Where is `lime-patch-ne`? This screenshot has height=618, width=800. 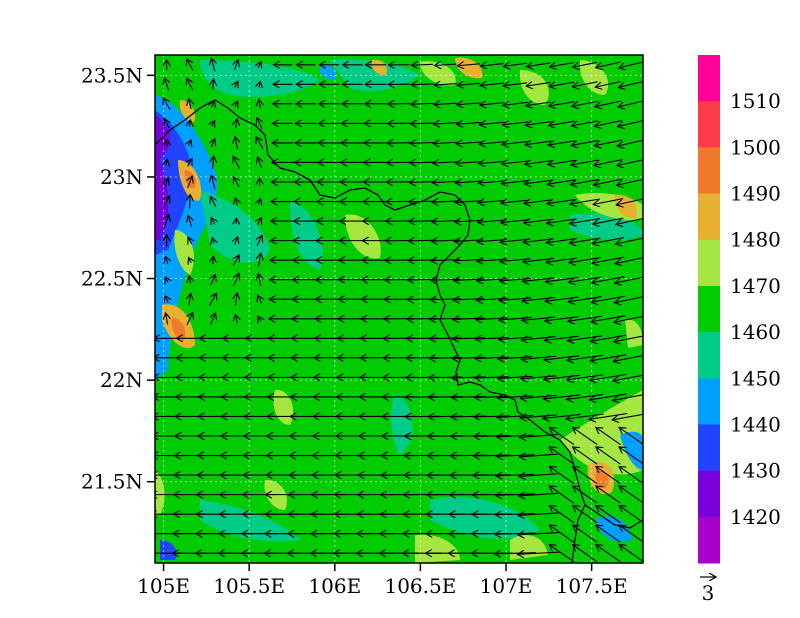
lime-patch-ne is located at coordinates (534, 87).